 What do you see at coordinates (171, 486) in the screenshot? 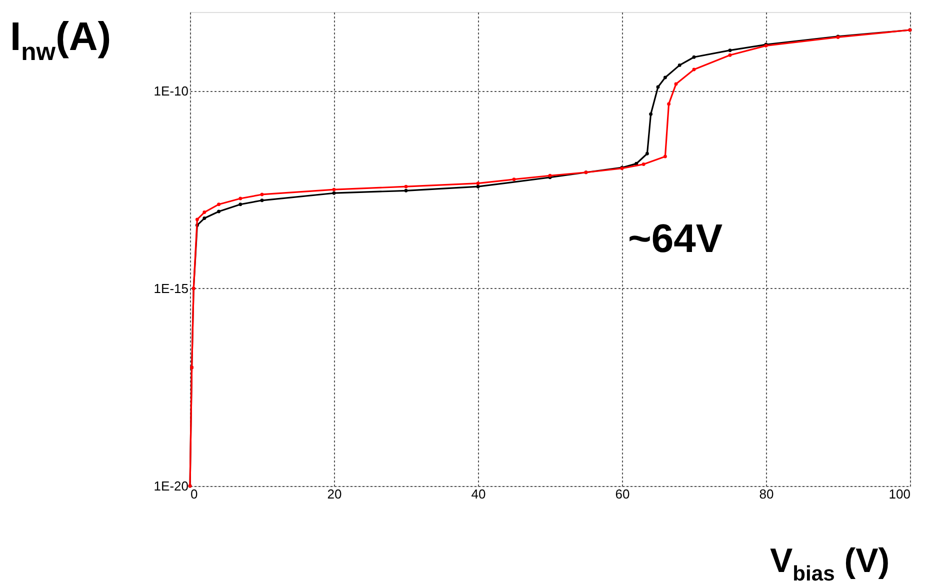
I see `y-tick-label: 1E-20` at bounding box center [171, 486].